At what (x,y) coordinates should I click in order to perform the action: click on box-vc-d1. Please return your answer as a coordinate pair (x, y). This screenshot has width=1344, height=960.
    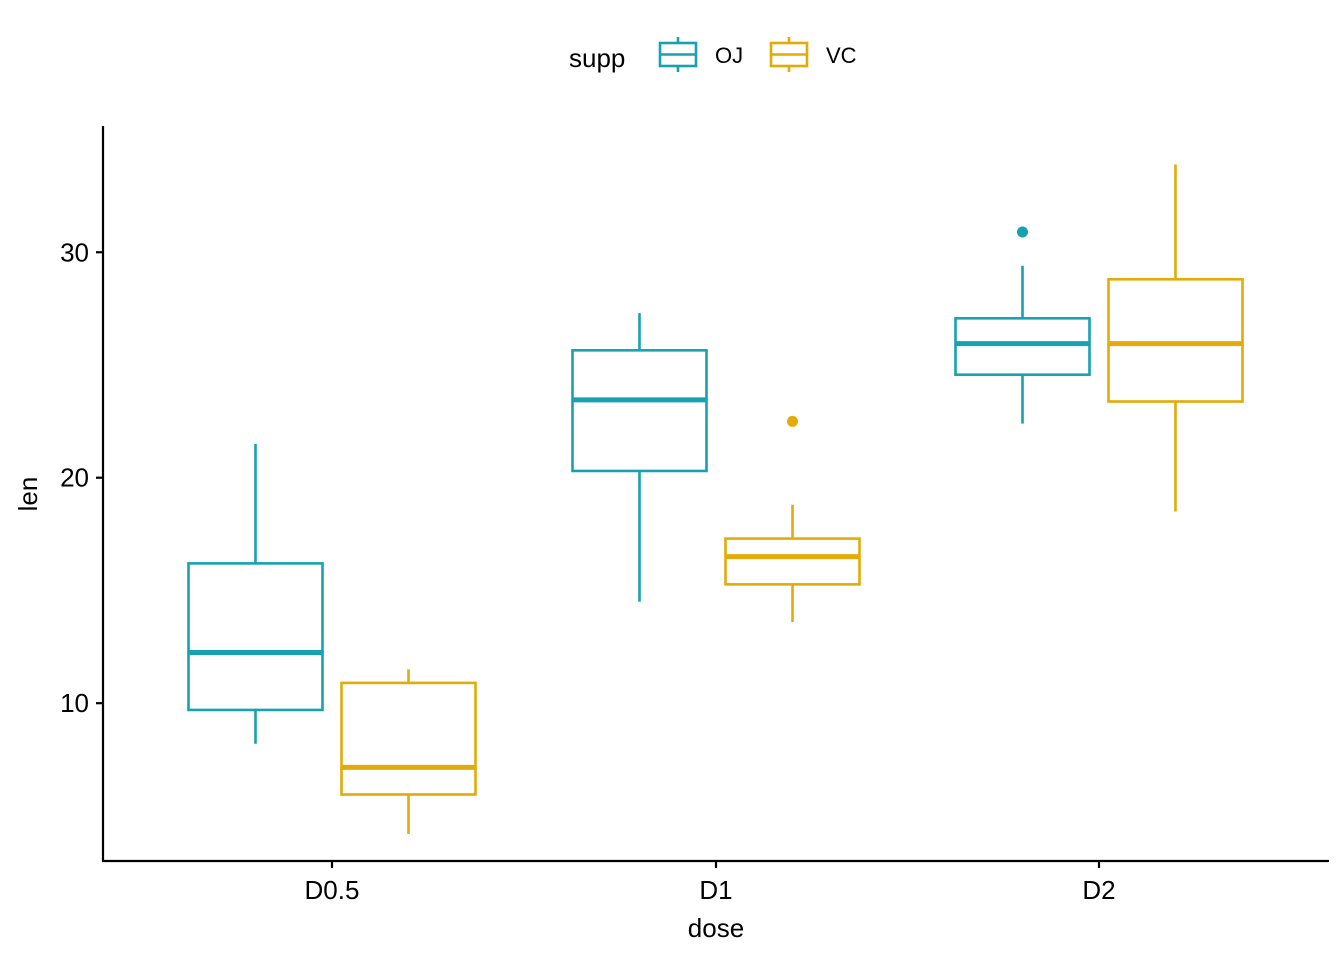
    Looking at the image, I should click on (792, 519).